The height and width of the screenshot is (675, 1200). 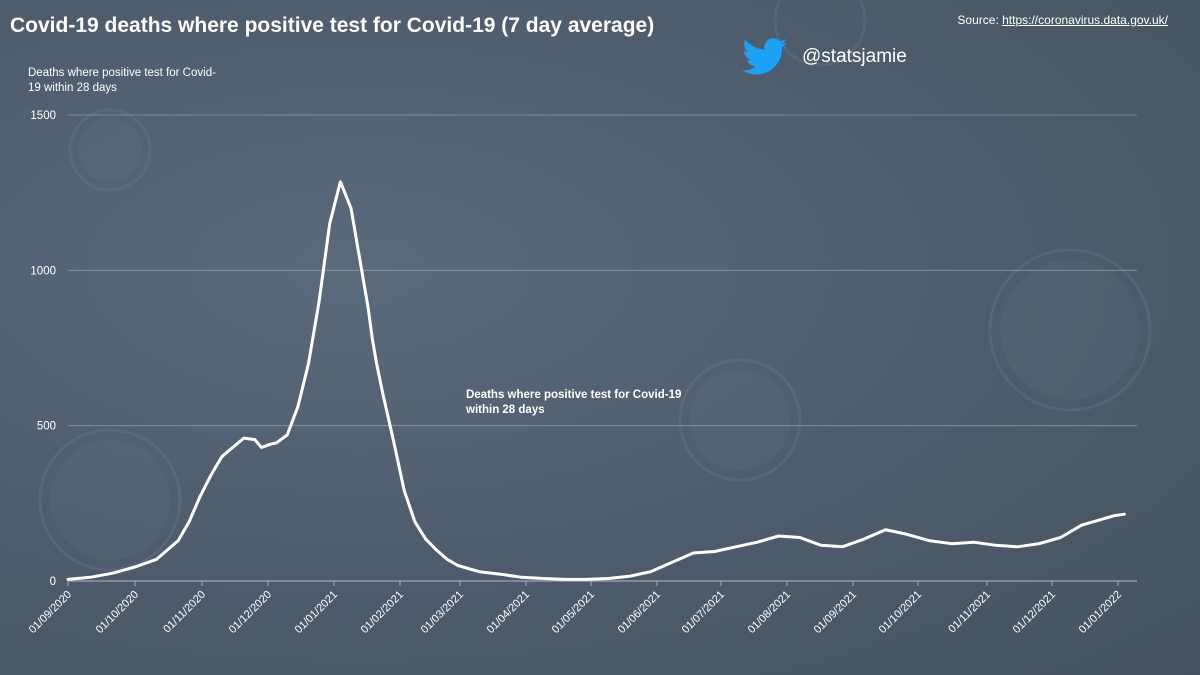 What do you see at coordinates (969, 612) in the screenshot?
I see `x-tick-label: 01/11/2021` at bounding box center [969, 612].